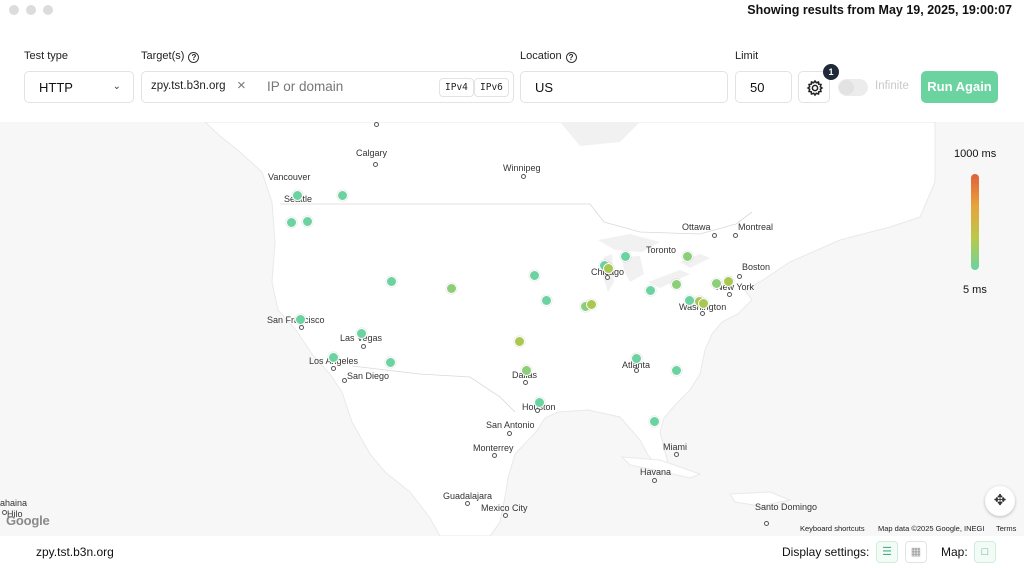 The width and height of the screenshot is (1024, 568). Describe the element at coordinates (46, 56) in the screenshot. I see `test-type-label: Test type` at that location.